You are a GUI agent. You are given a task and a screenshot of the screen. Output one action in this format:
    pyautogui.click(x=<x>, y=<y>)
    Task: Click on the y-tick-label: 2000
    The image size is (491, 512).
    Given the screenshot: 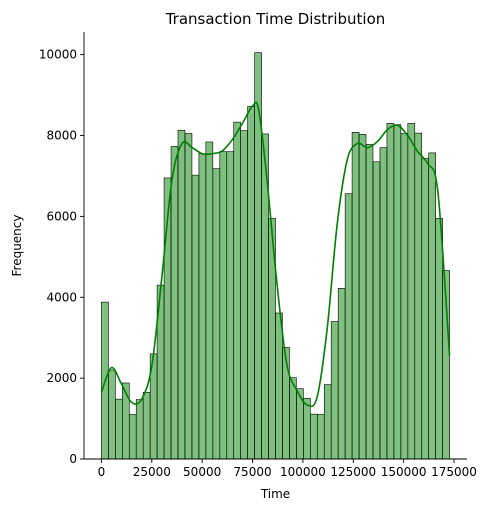 What is the action you would take?
    pyautogui.click(x=61, y=378)
    